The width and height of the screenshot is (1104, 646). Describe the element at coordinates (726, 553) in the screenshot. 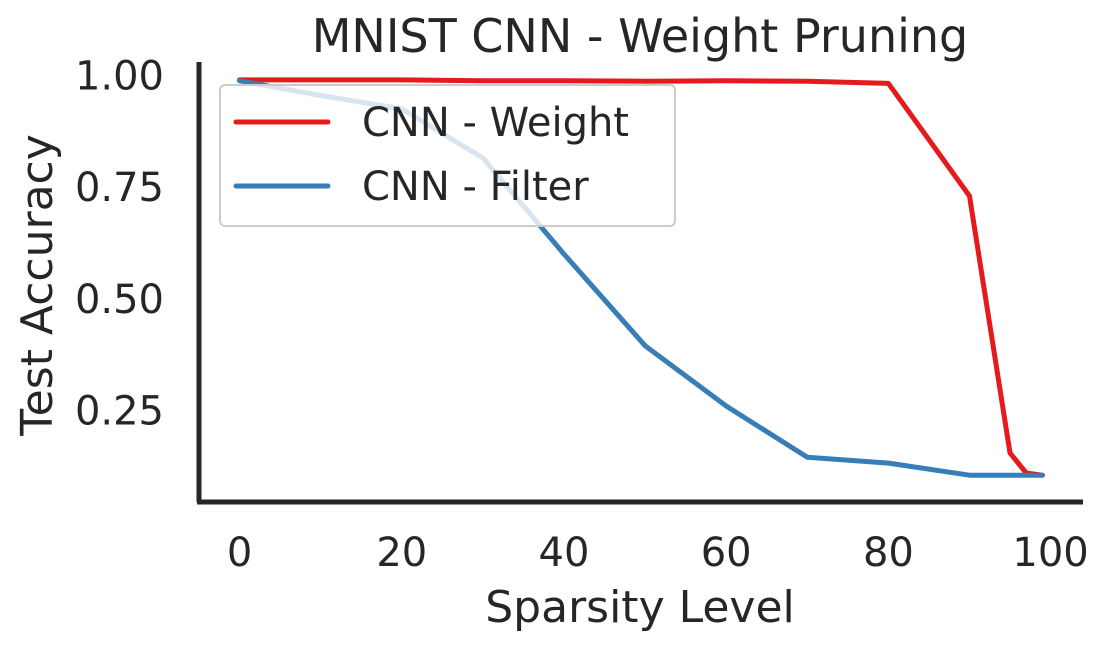

I see `x-tick-label: 60` at that location.